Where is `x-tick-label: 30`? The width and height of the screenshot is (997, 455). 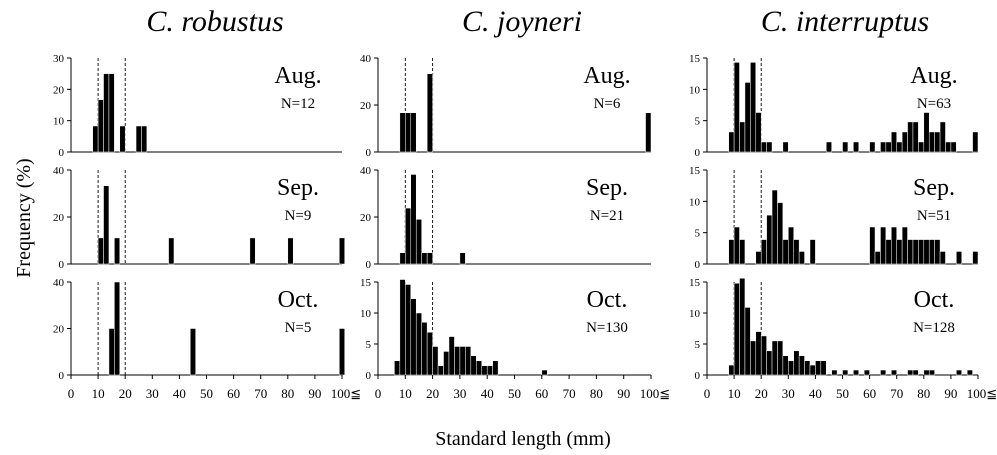 x-tick-label: 30 is located at coordinates (788, 393).